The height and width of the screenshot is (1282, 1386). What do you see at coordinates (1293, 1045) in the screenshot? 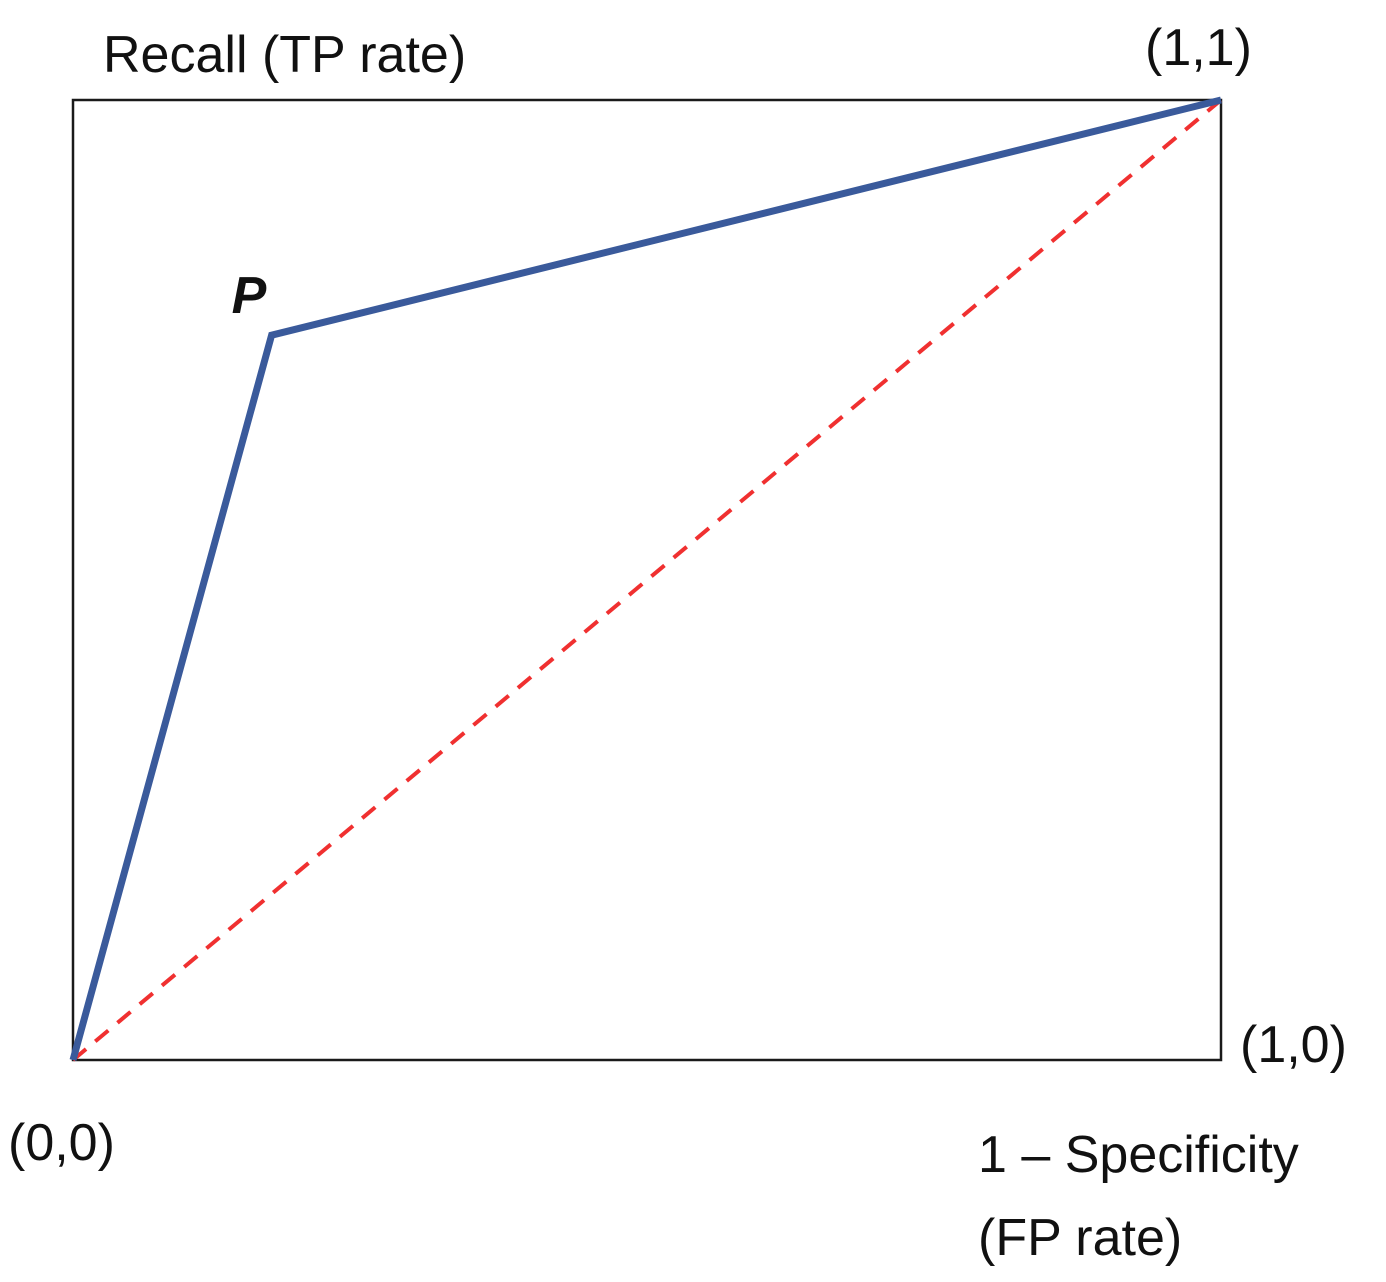
I see `corner-label-bottom-right: (1,0)` at bounding box center [1293, 1045].